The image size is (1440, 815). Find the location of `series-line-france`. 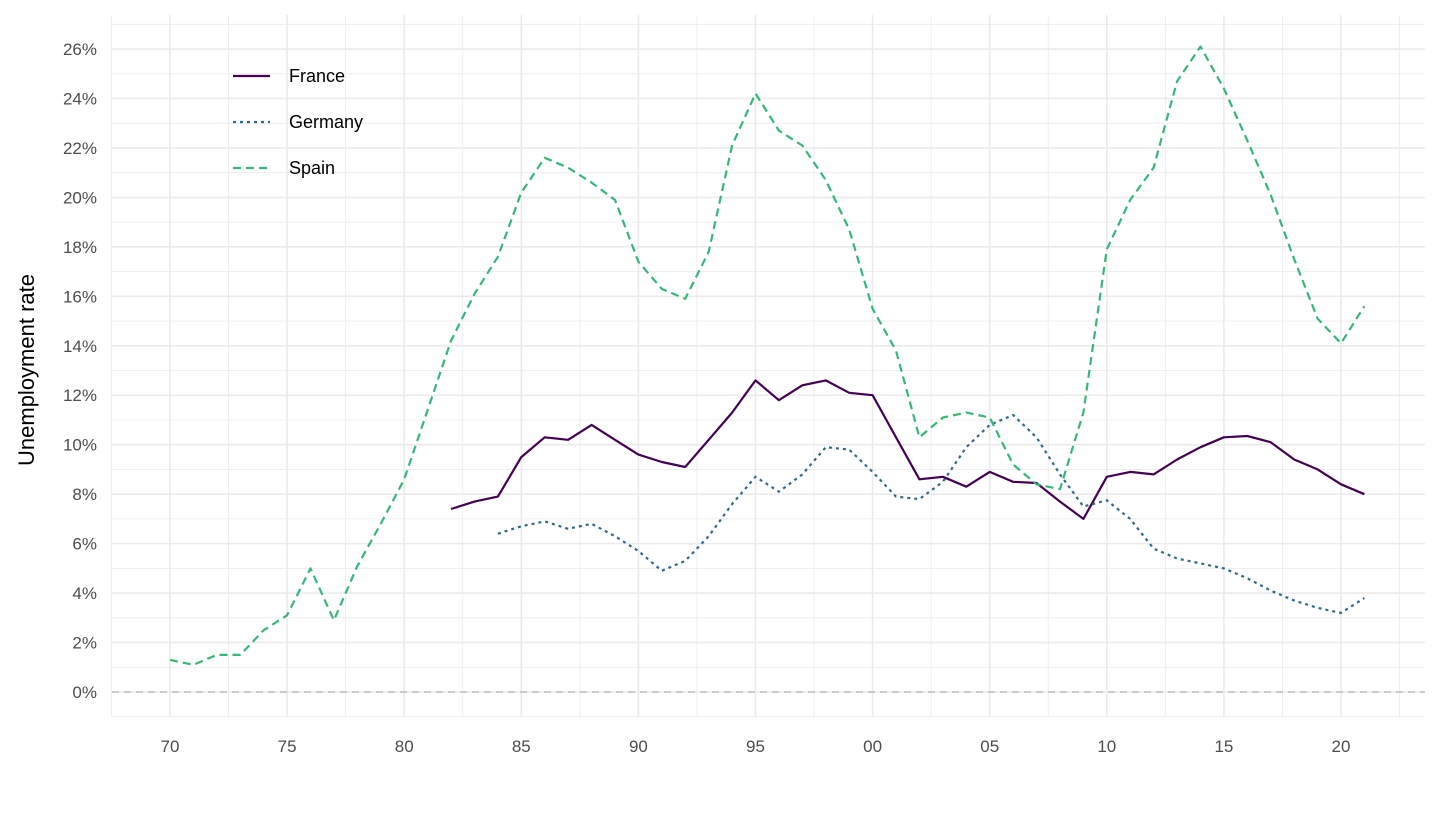

series-line-france is located at coordinates (907, 450).